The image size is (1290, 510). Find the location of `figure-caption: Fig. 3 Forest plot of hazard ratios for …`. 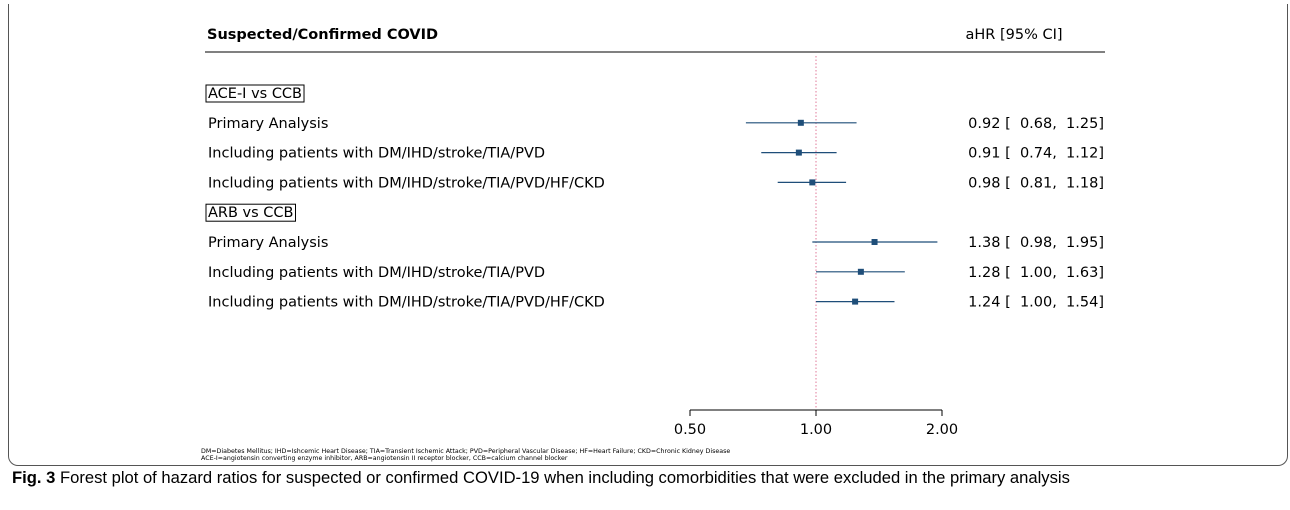

figure-caption: Fig. 3 Forest plot of hazard ratios for … is located at coordinates (649, 478).